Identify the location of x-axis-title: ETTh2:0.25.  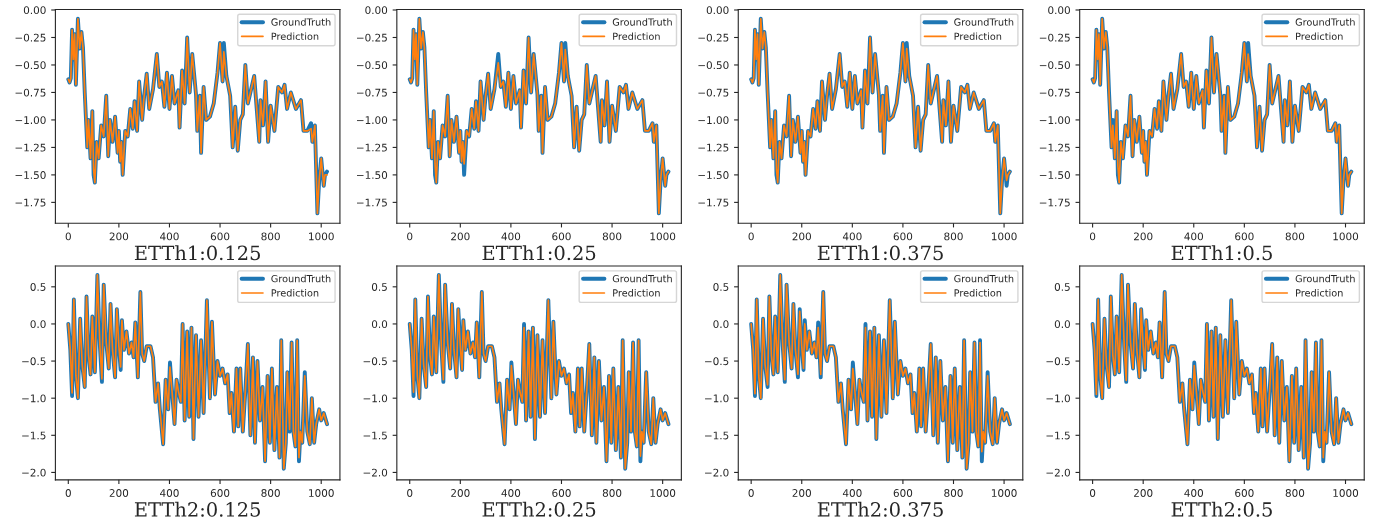
(539, 509).